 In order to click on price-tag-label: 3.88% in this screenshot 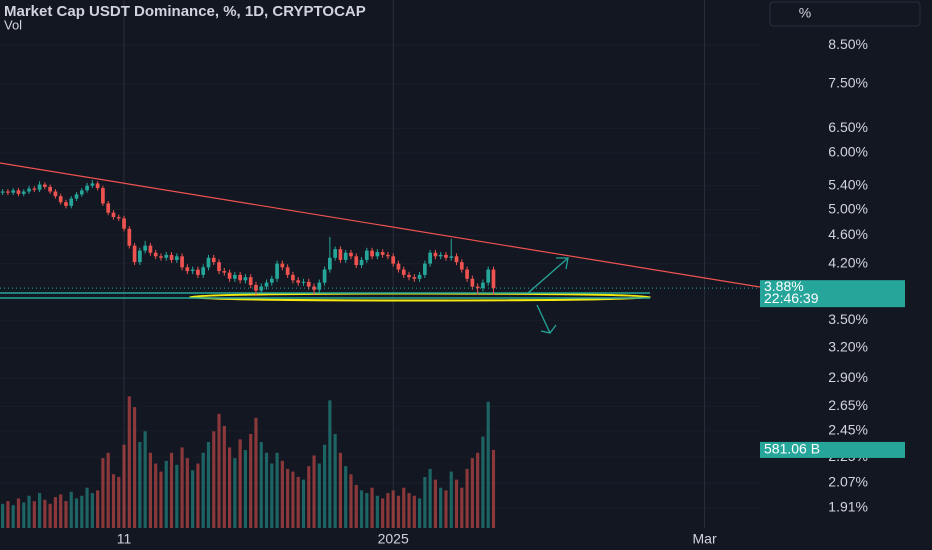, I will do `click(784, 286)`.